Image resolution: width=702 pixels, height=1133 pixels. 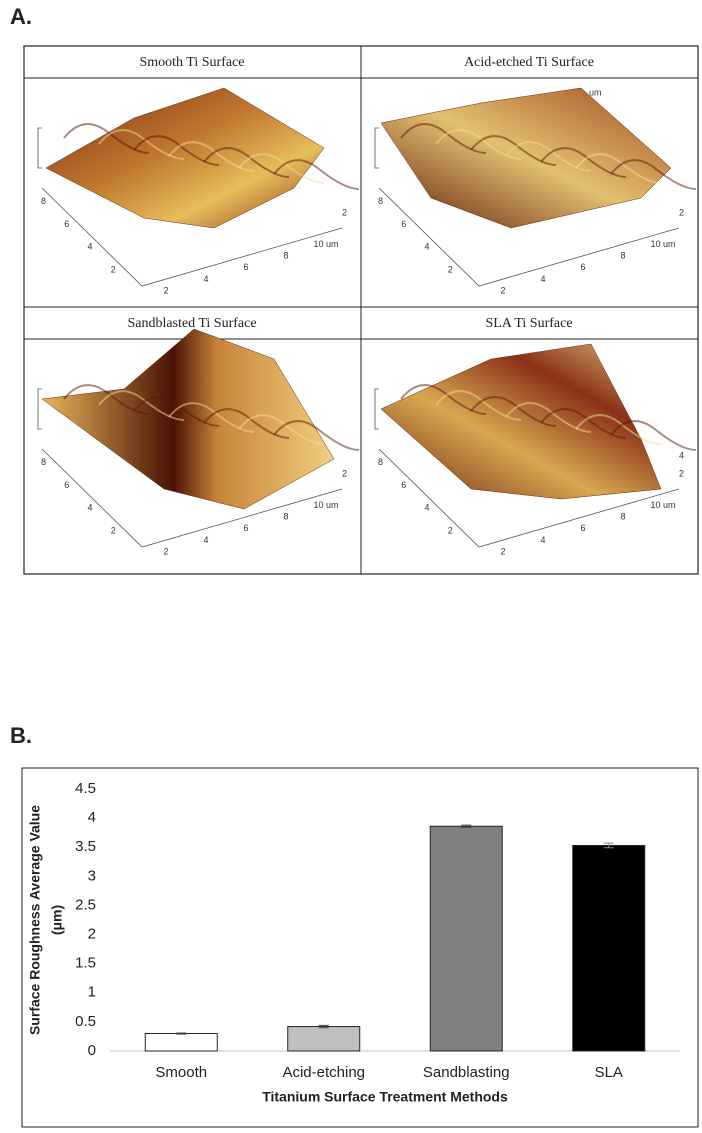 I want to click on panel-label: B., so click(x=21, y=735).